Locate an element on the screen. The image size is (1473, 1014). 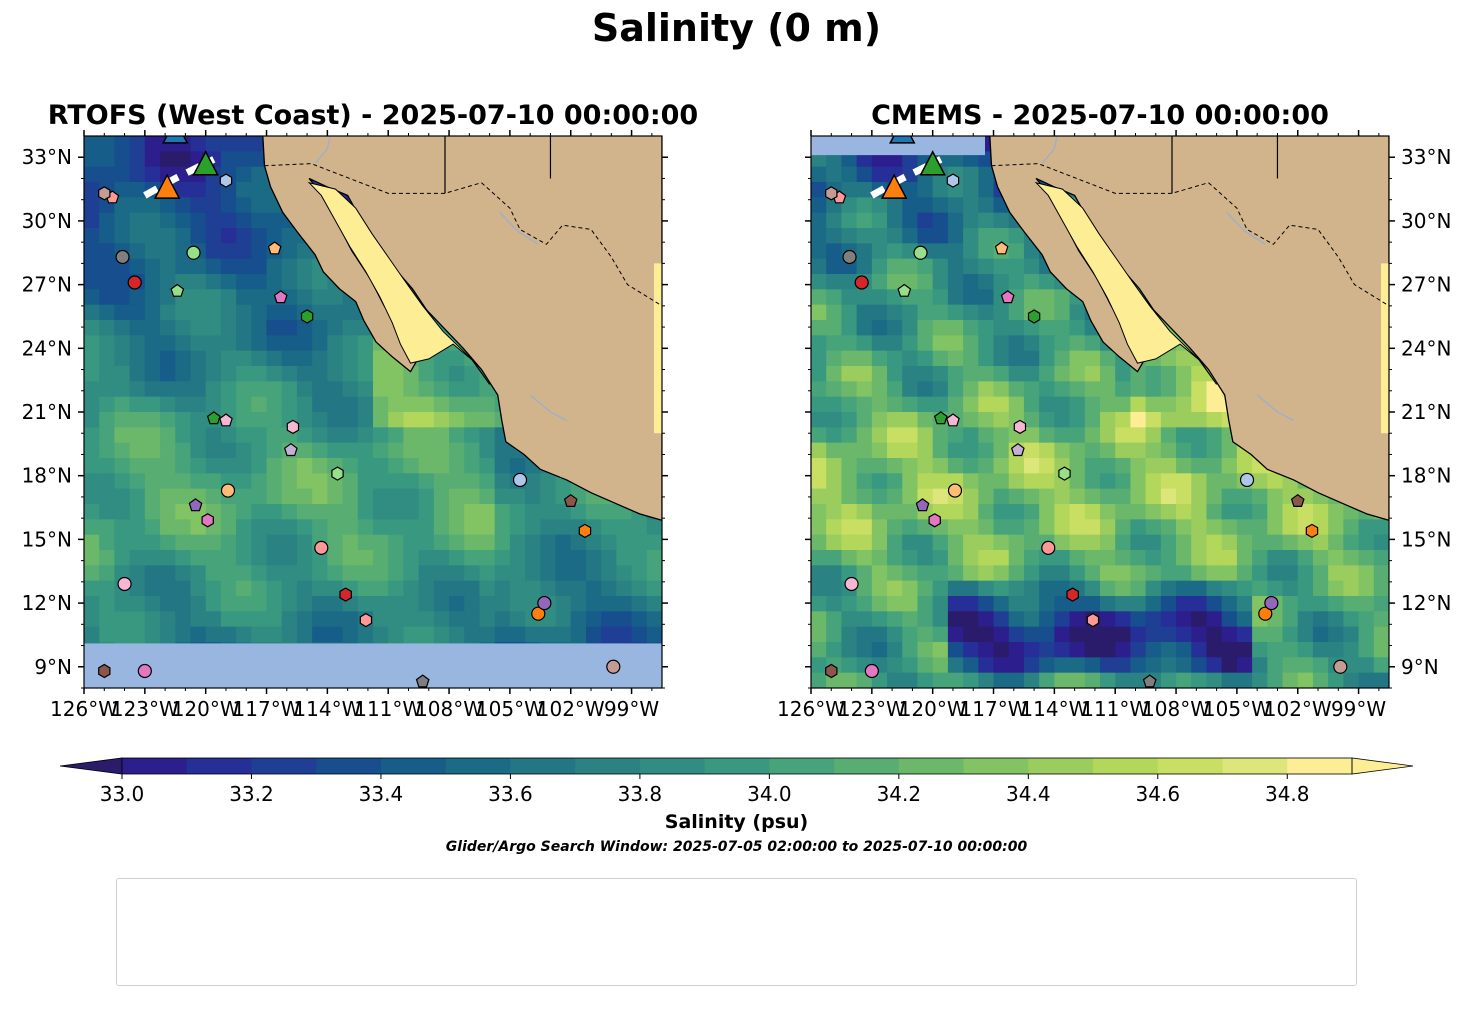
x-tick-label: 126°W is located at coordinates (811, 709).